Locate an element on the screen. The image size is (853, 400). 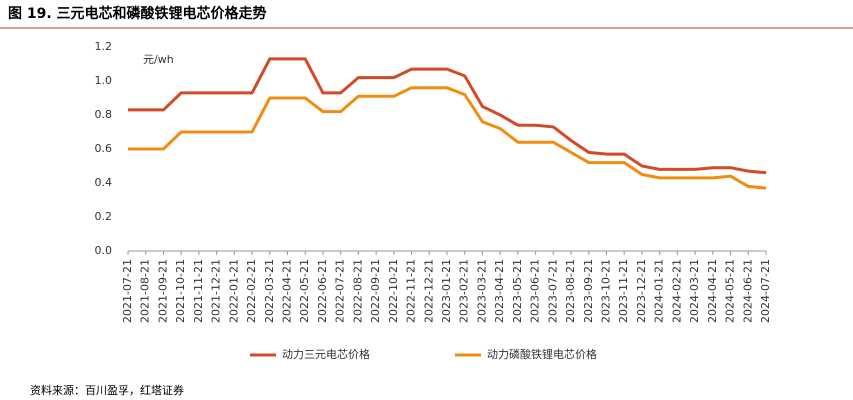
x-tick-label: 2024-06-21 is located at coordinates (747, 291).